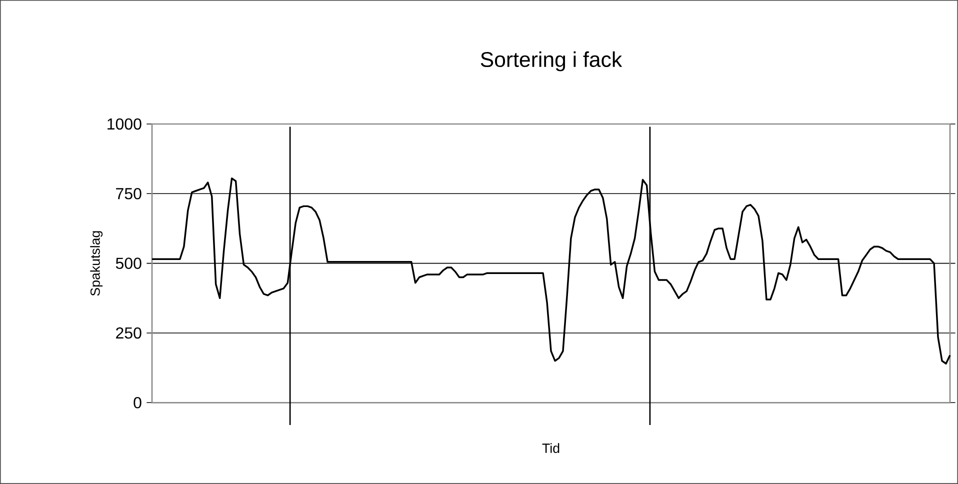 The width and height of the screenshot is (958, 484). I want to click on y-tick-label: 750, so click(129, 194).